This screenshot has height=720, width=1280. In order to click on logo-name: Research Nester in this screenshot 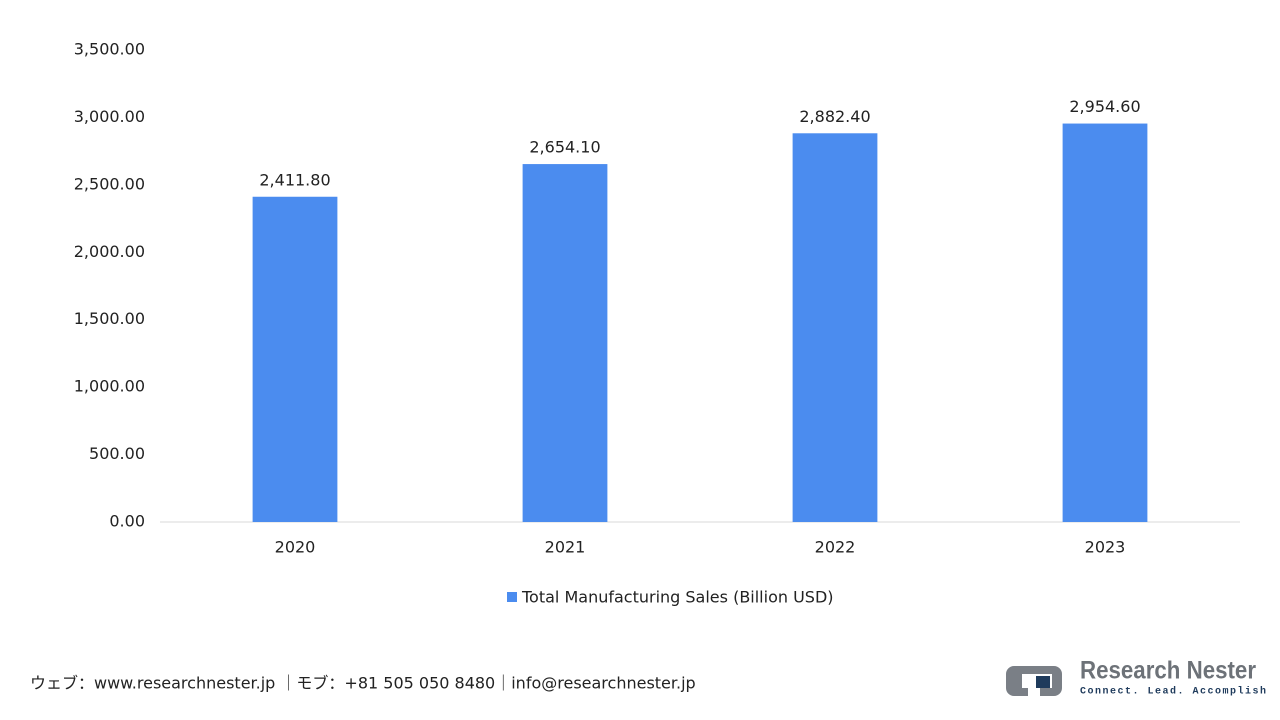, I will do `click(1168, 671)`.